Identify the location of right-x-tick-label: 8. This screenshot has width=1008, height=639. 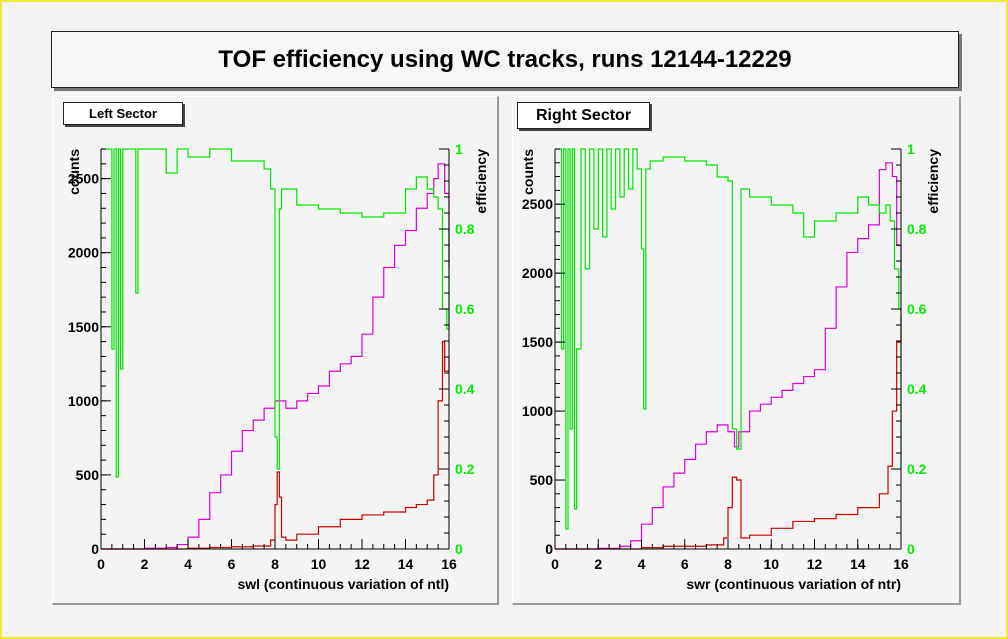
(728, 564).